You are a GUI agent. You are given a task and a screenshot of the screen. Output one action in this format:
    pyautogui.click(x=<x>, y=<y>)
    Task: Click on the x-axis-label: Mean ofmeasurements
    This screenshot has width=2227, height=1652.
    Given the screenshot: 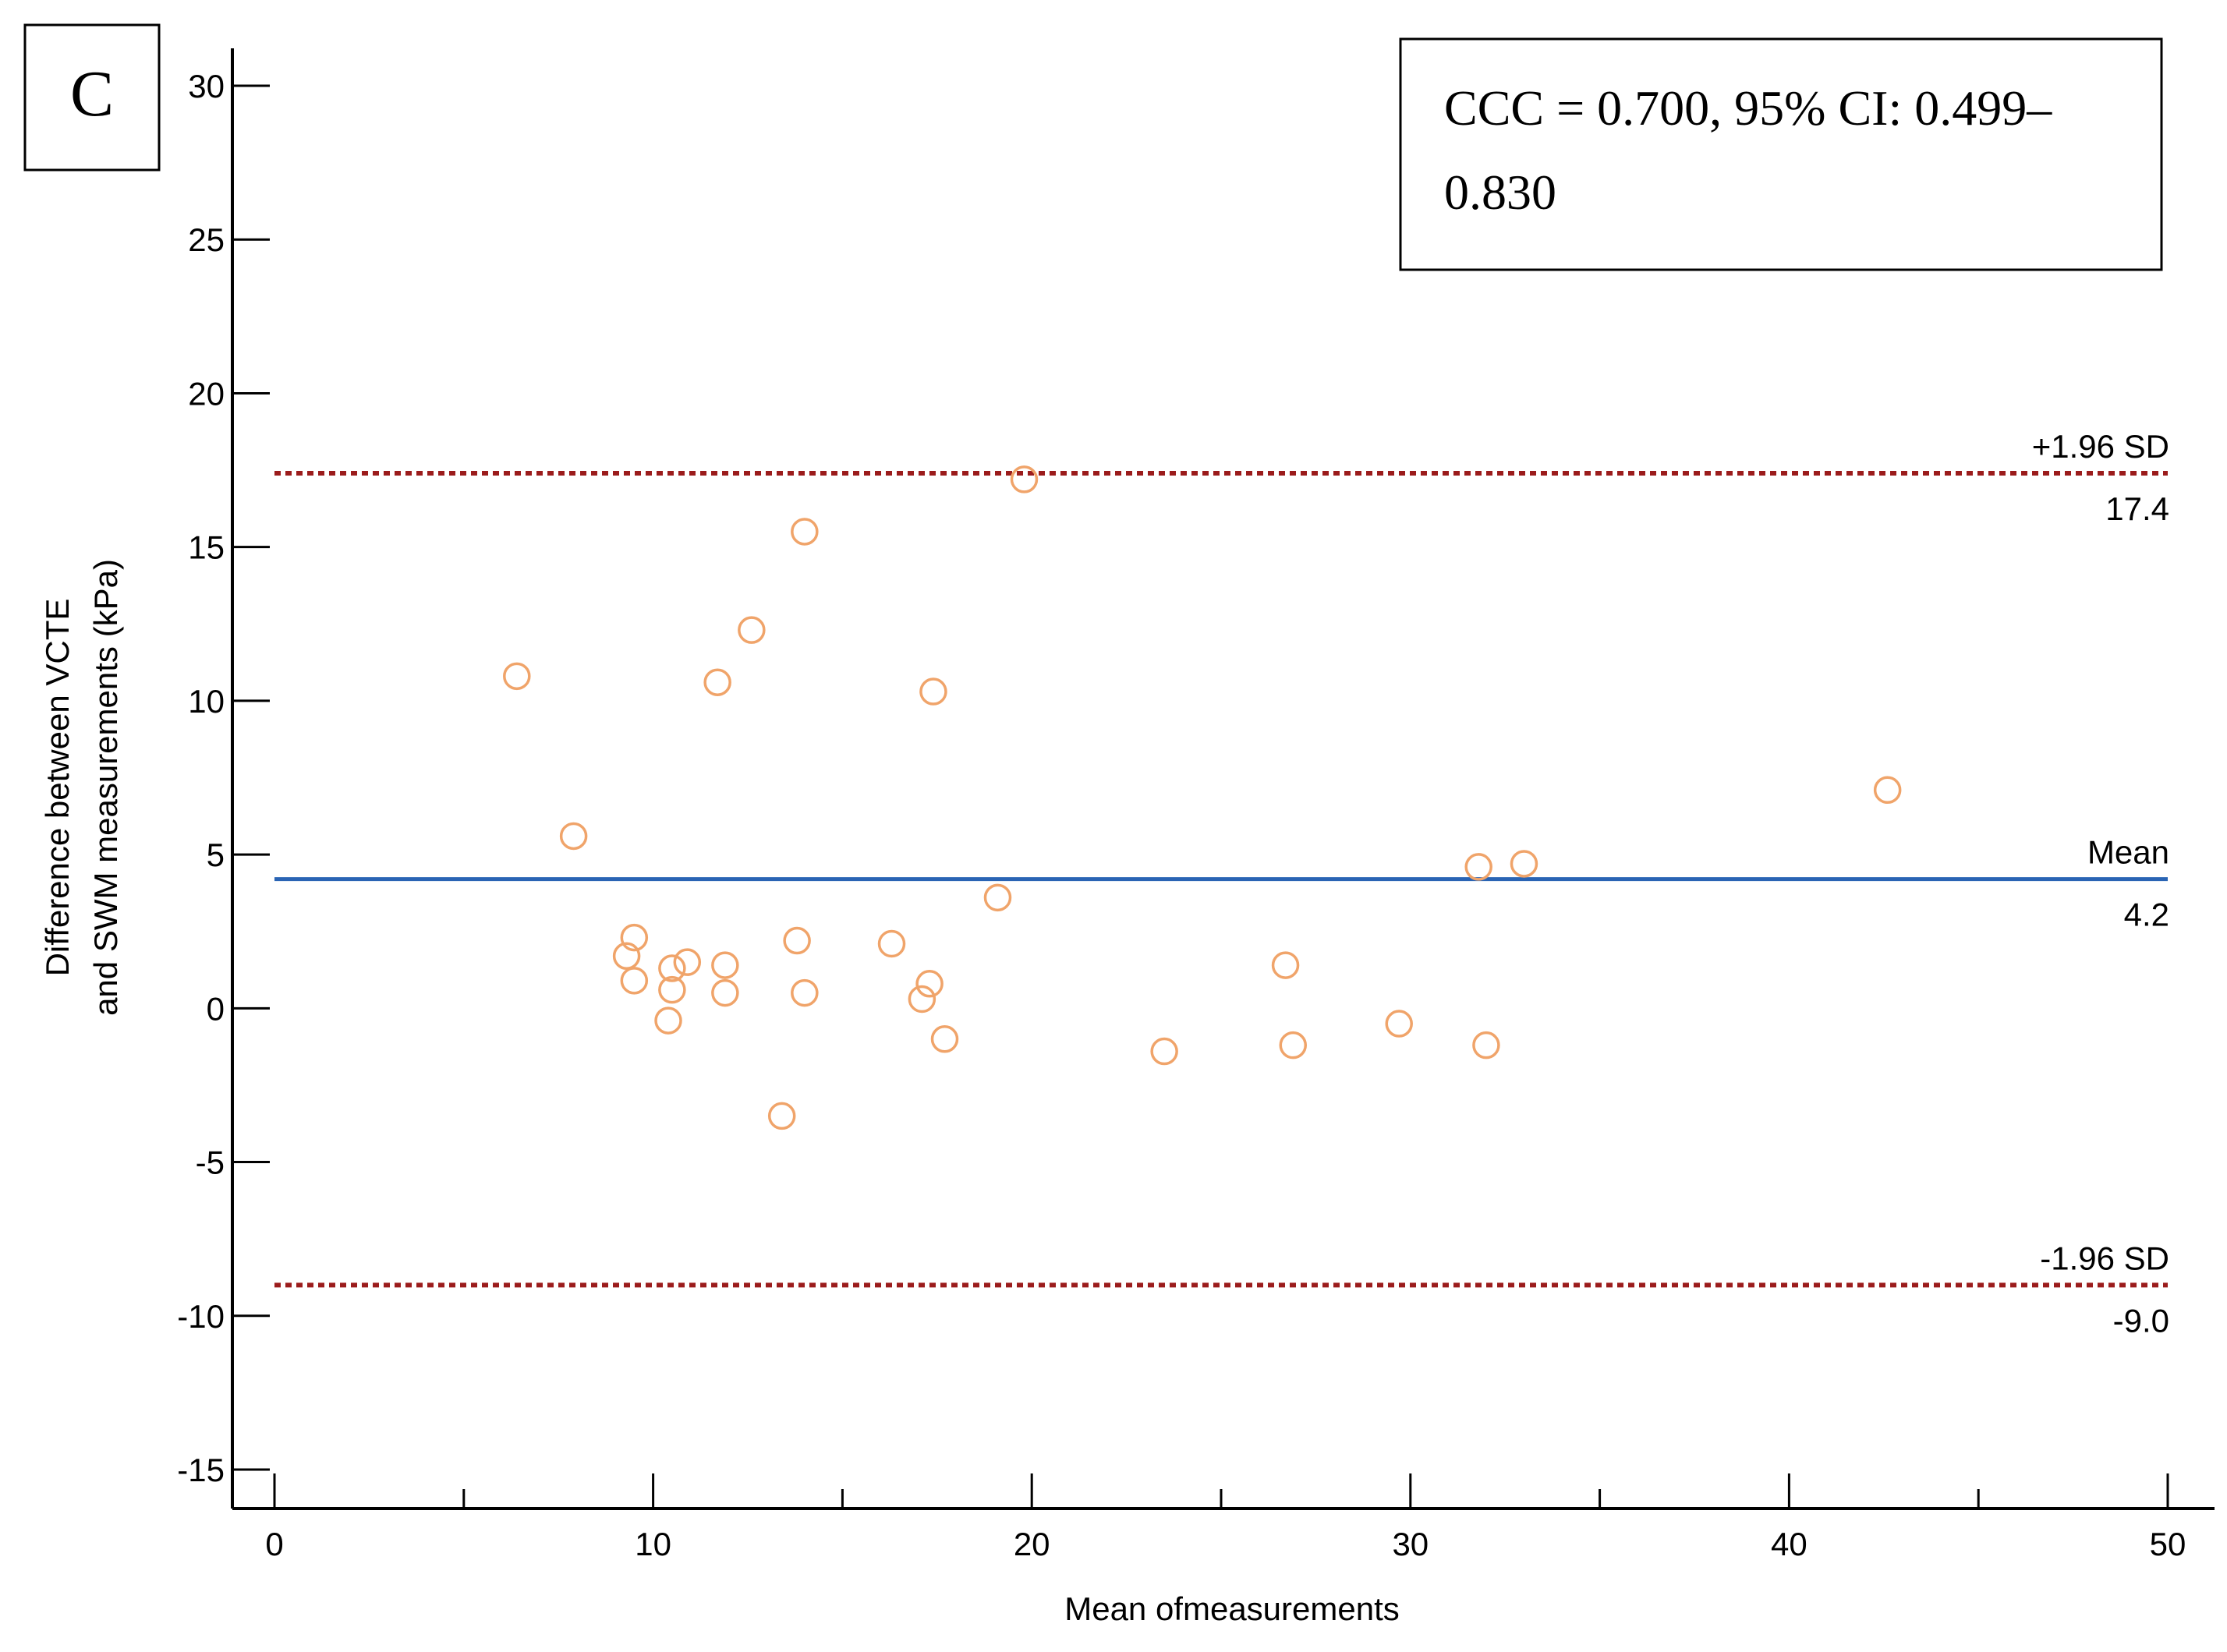 What is the action you would take?
    pyautogui.click(x=1232, y=1608)
    